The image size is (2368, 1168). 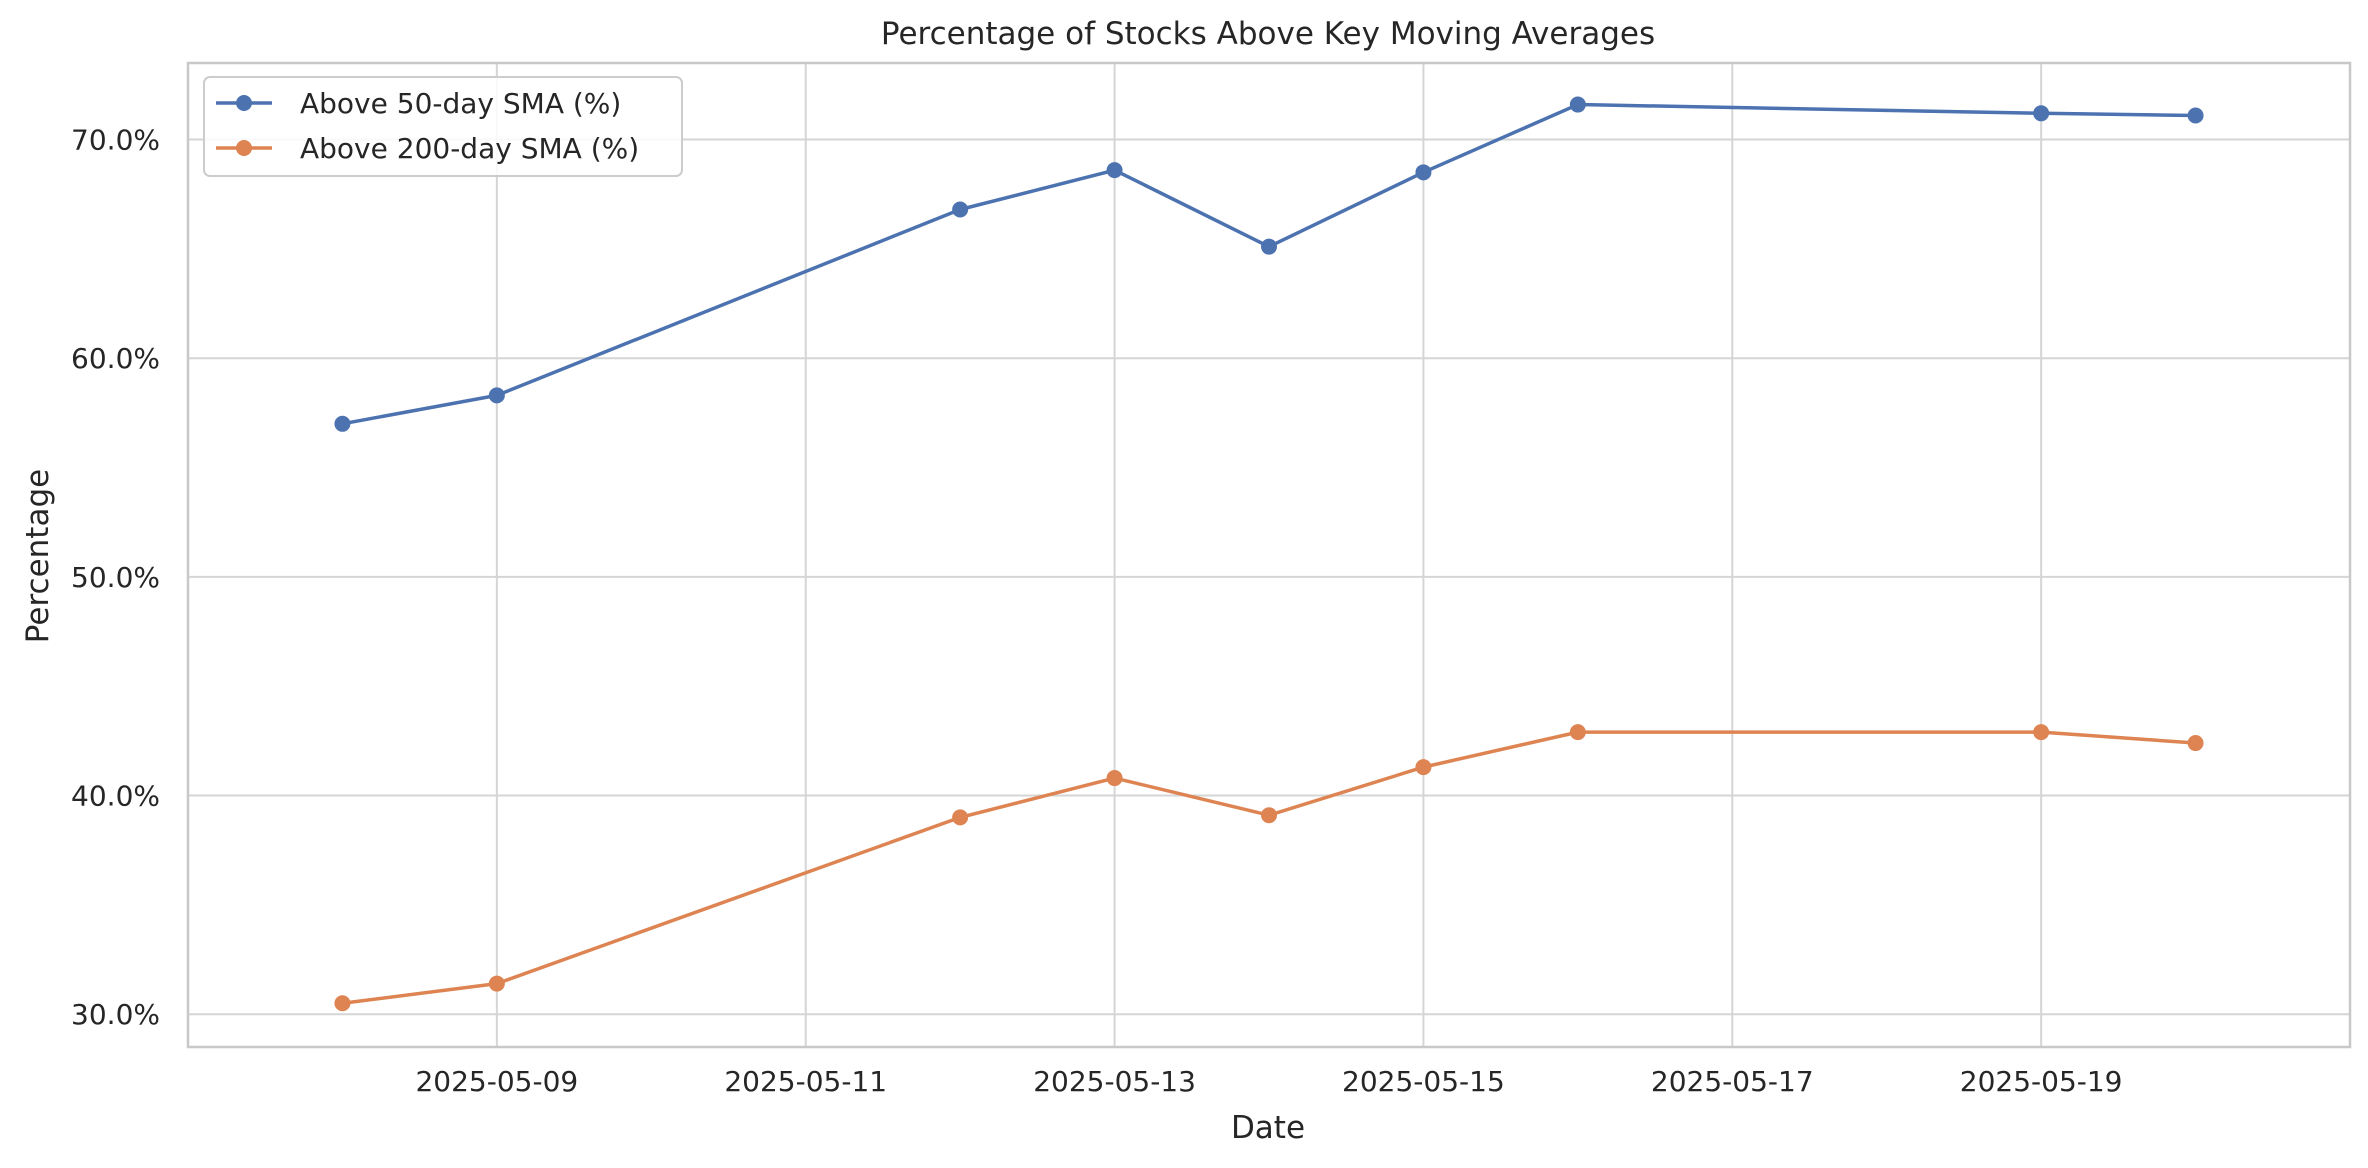 I want to click on legend-entry-series-2: Above 200-day SMA (%), so click(x=427, y=148).